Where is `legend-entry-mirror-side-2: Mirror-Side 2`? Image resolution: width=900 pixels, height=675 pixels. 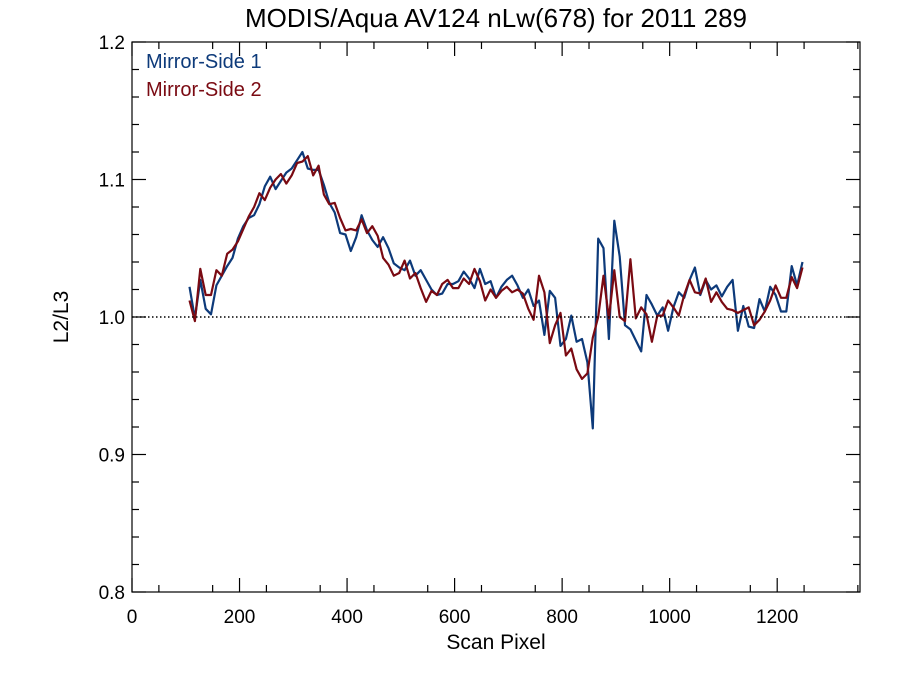
legend-entry-mirror-side-2: Mirror-Side 2 is located at coordinates (204, 90).